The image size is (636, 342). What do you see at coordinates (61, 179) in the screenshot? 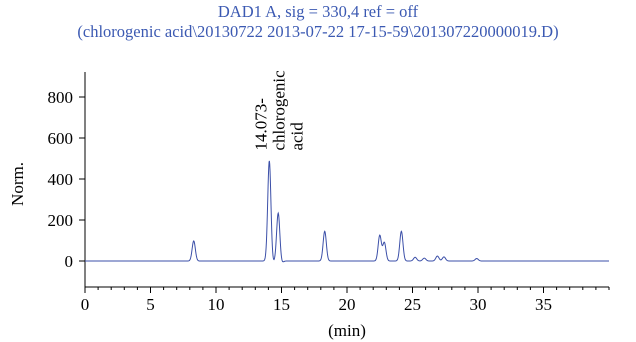
I see `y-tick-label: 400` at bounding box center [61, 179].